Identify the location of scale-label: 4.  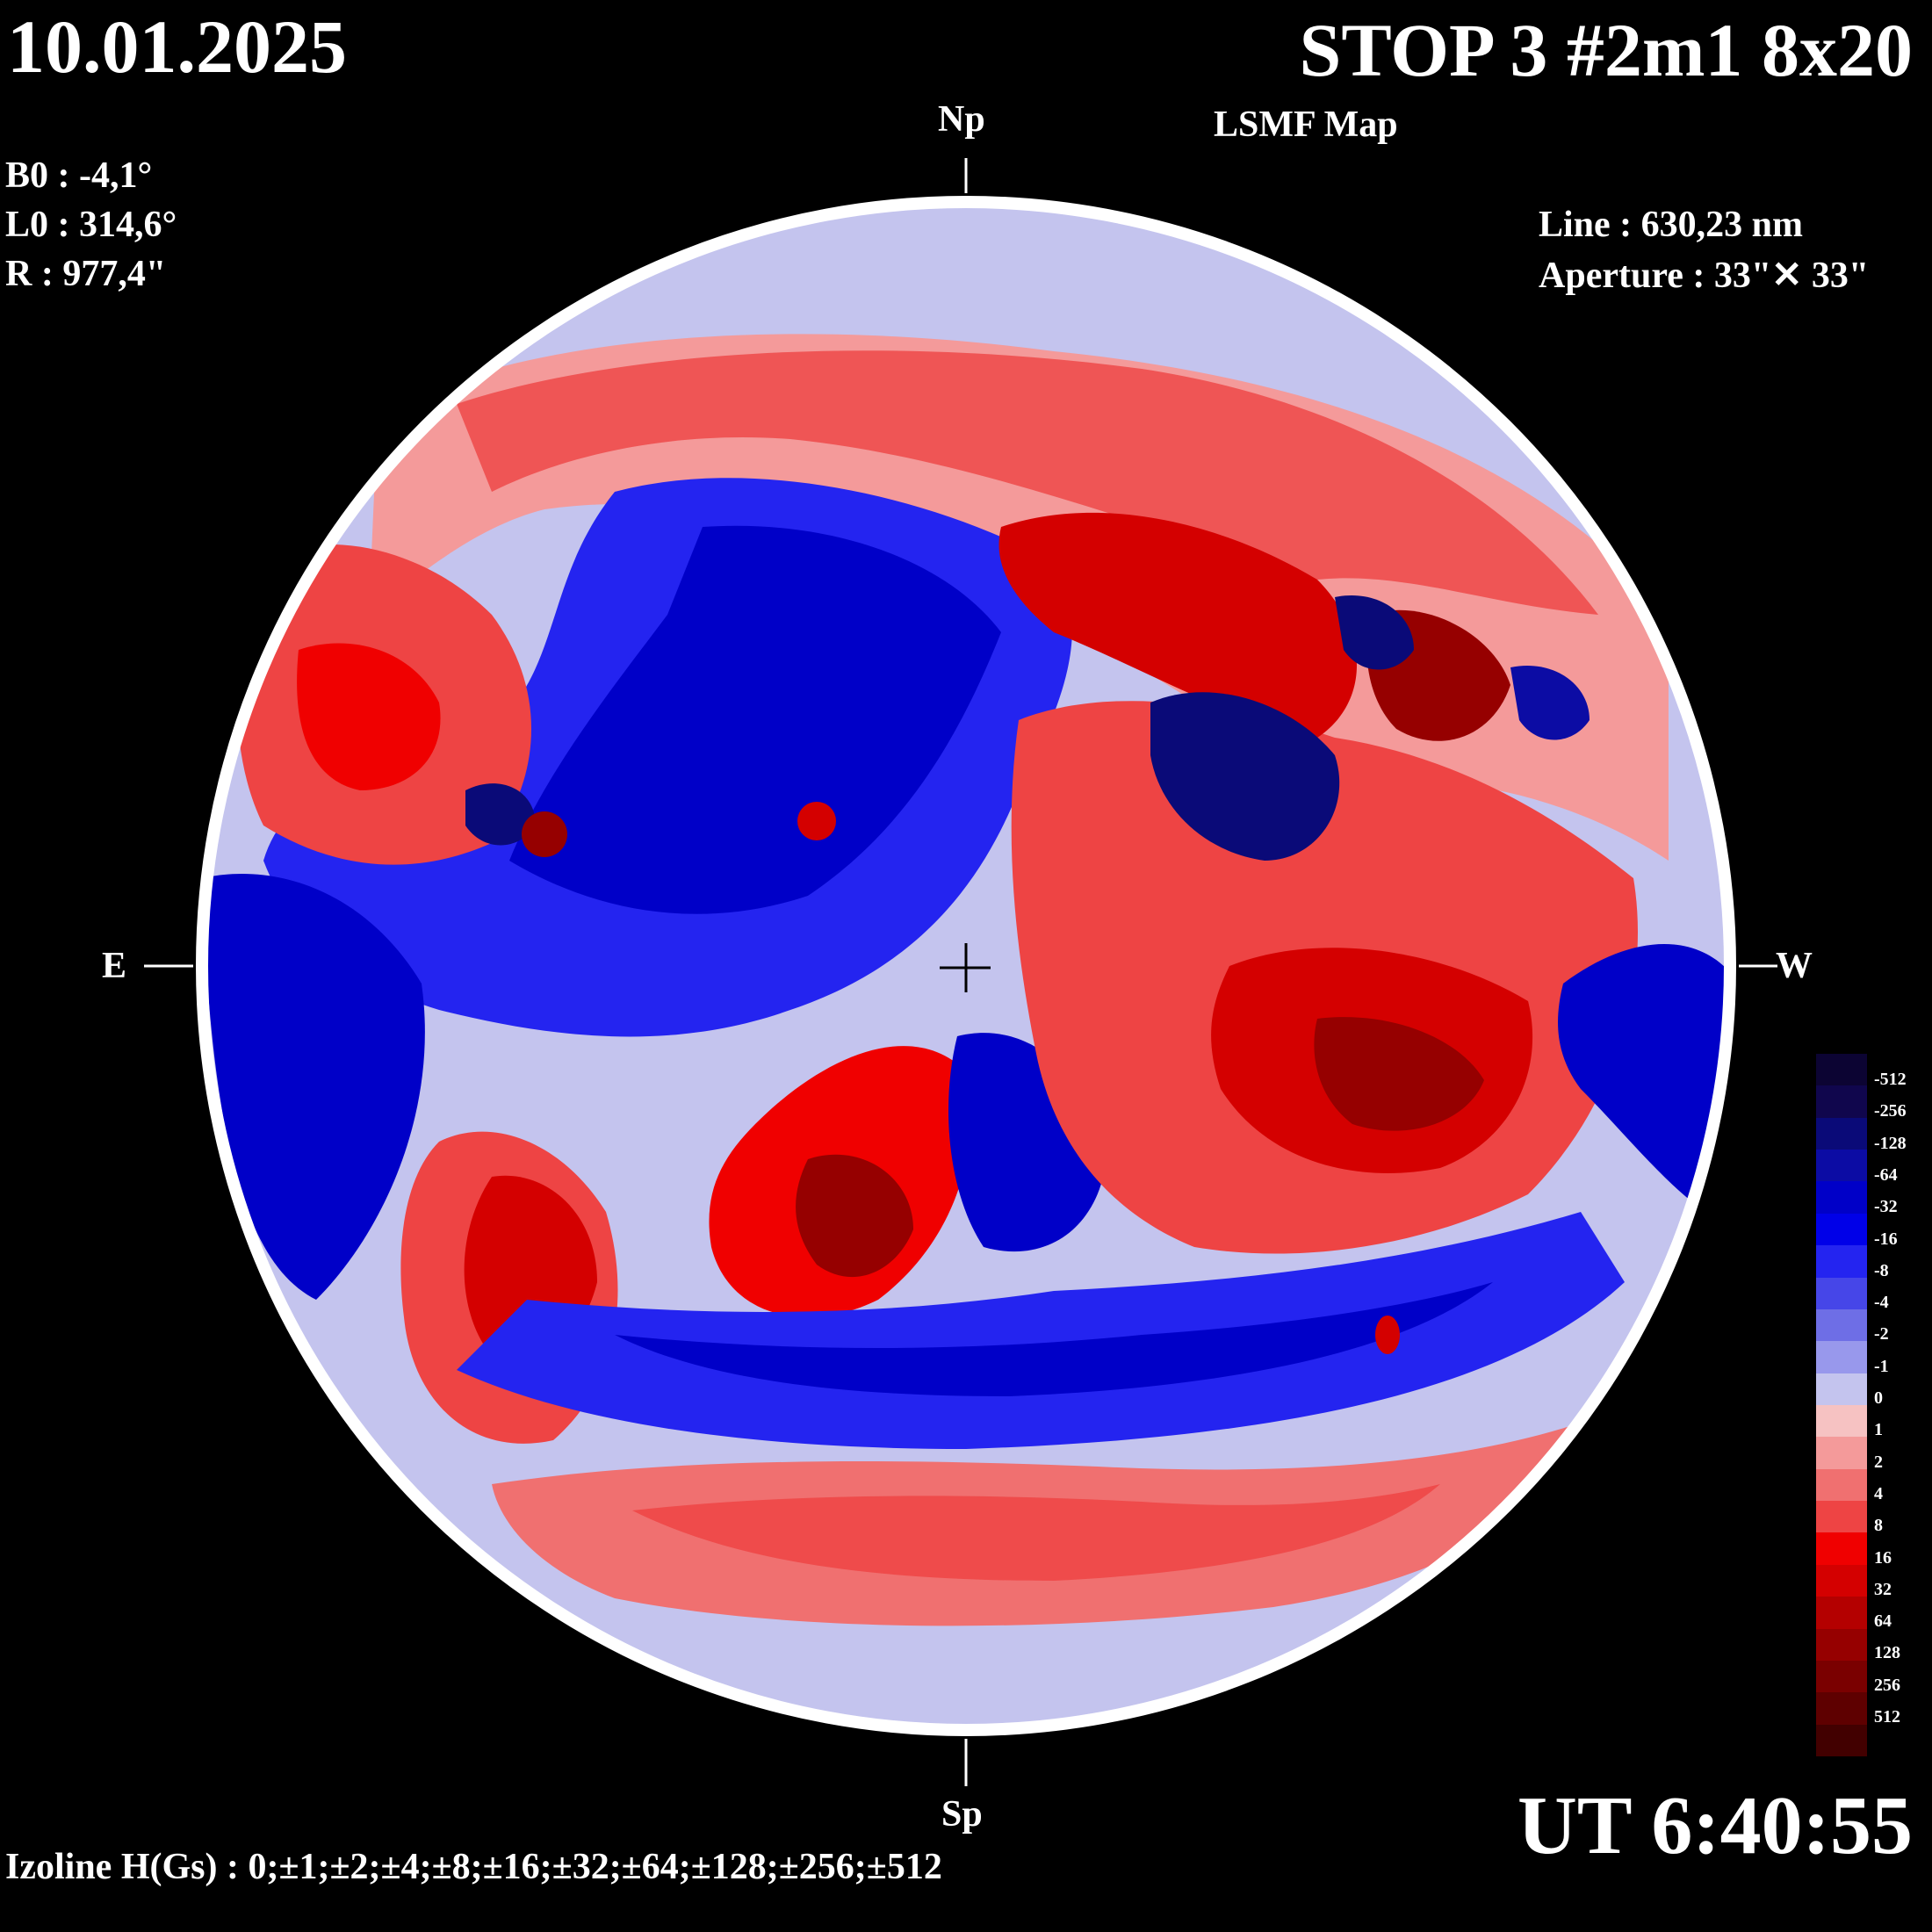
(1879, 1493).